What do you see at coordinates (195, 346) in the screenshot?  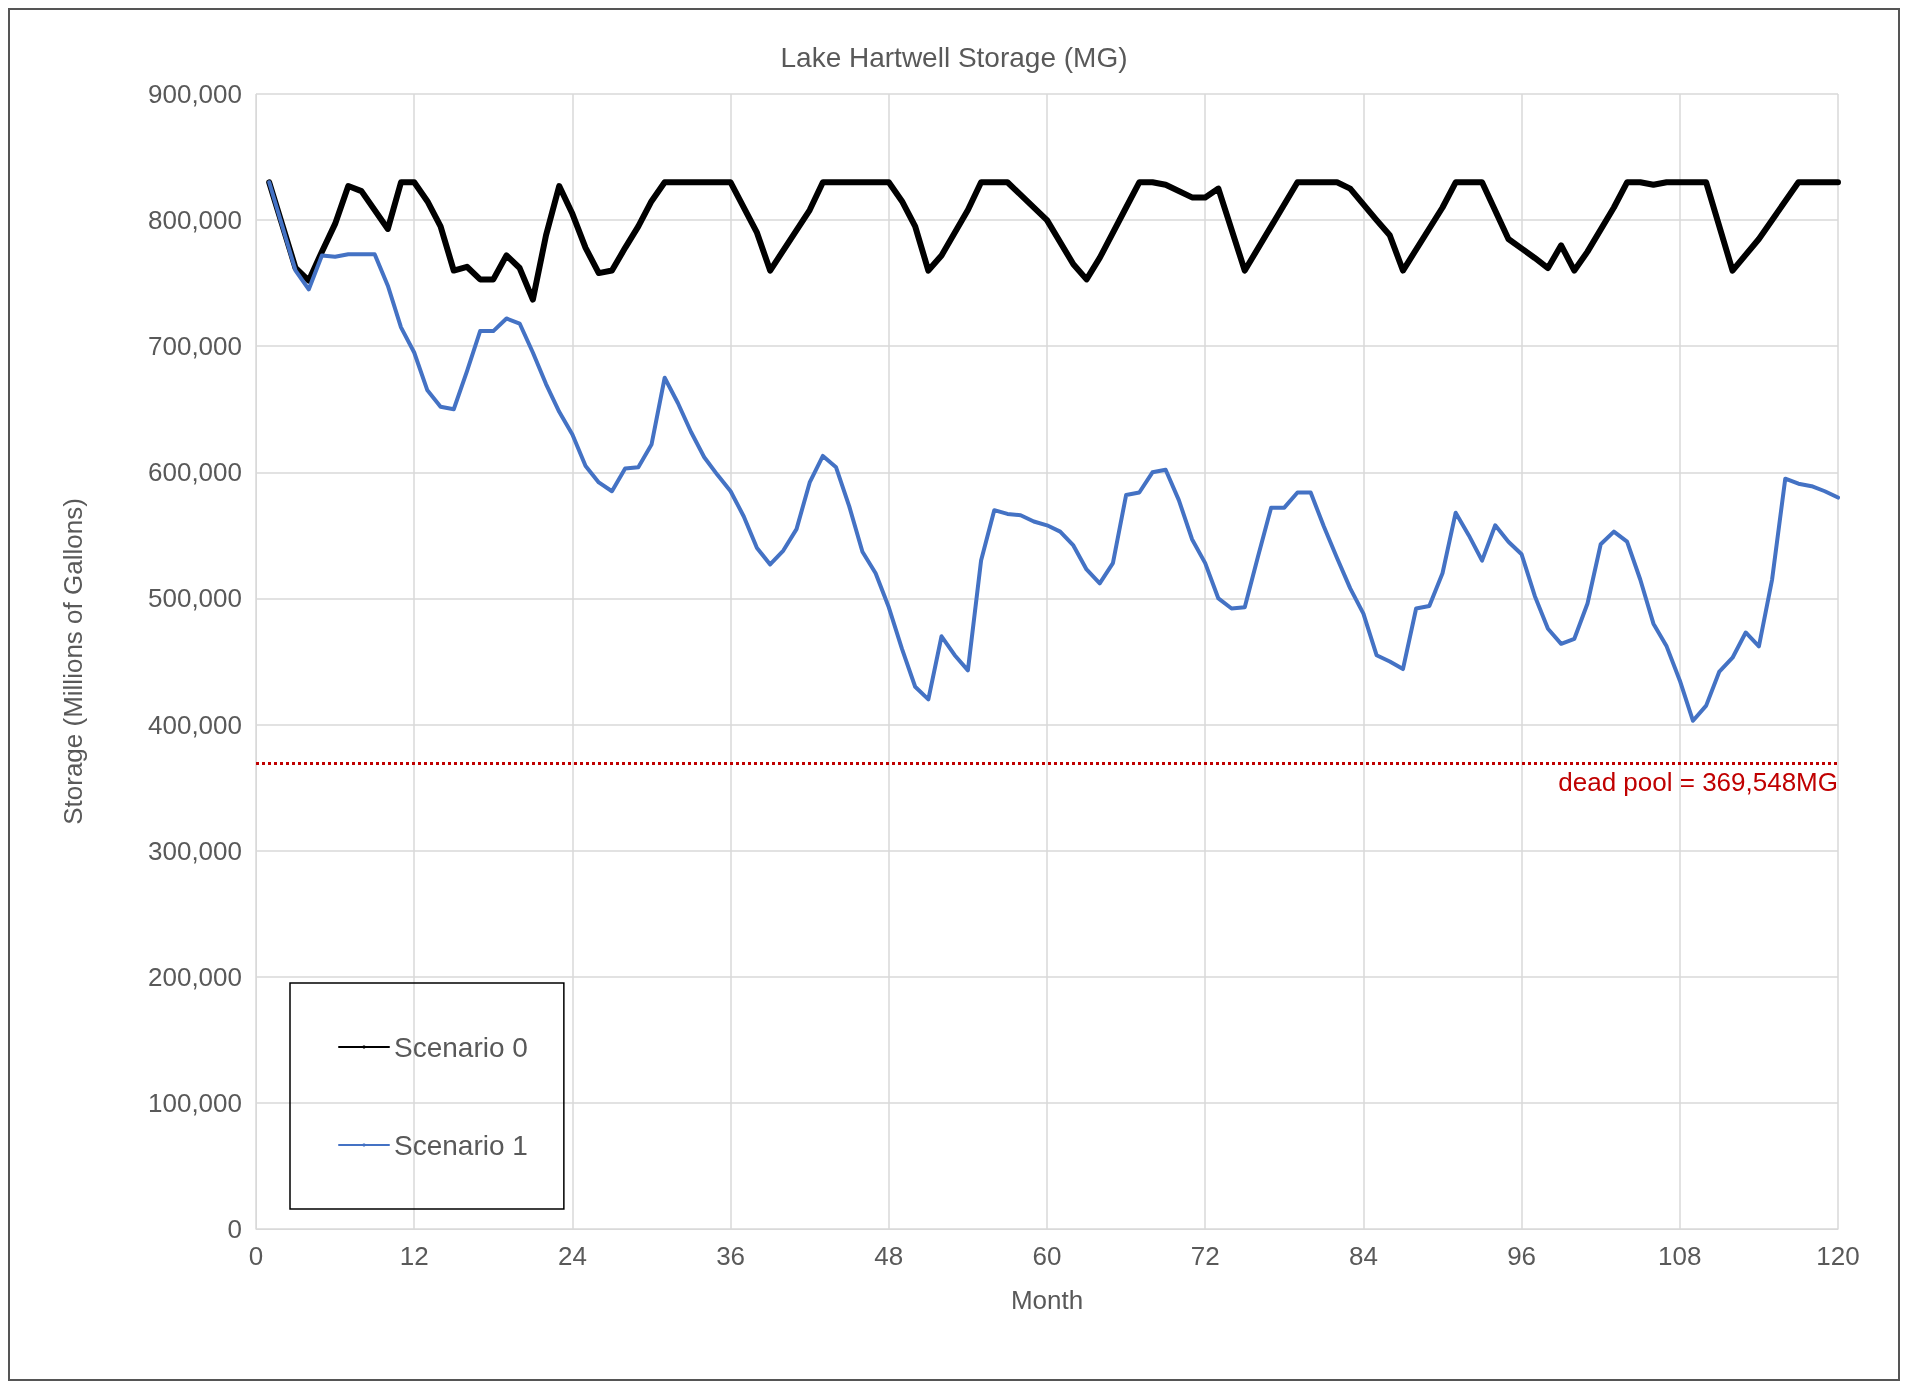 I see `y-tick-label: 700,000` at bounding box center [195, 346].